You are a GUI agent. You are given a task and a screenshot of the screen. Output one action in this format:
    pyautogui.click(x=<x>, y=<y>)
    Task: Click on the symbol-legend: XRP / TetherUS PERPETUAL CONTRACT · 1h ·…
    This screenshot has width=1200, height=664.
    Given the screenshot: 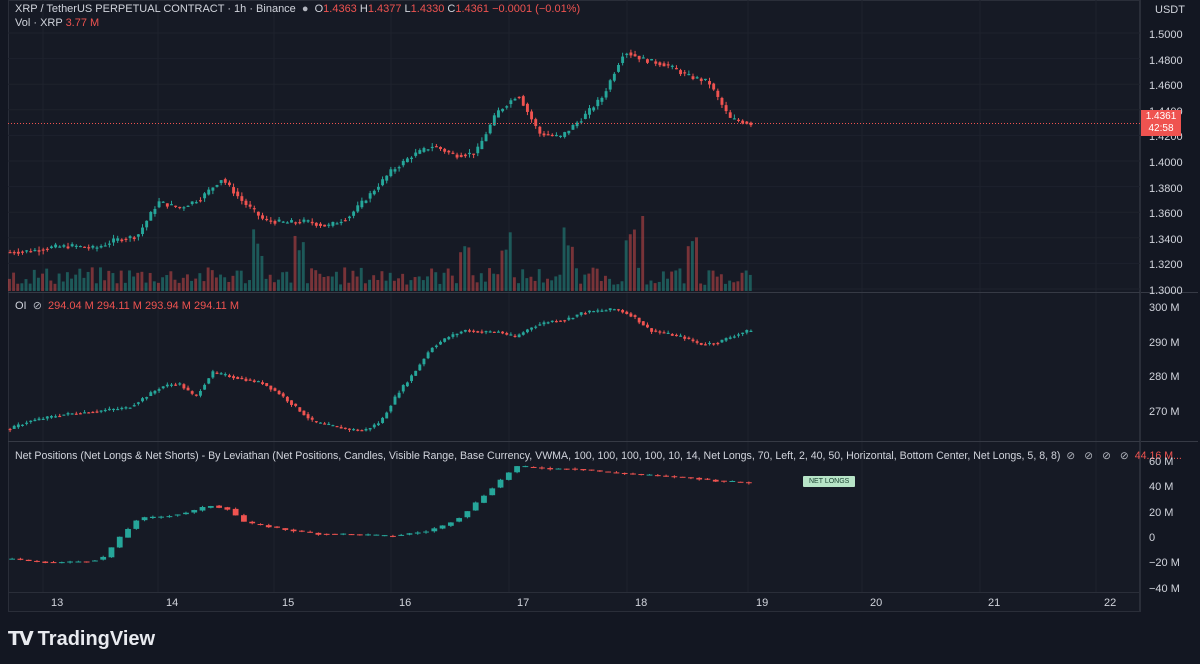 What is the action you would take?
    pyautogui.click(x=298, y=9)
    